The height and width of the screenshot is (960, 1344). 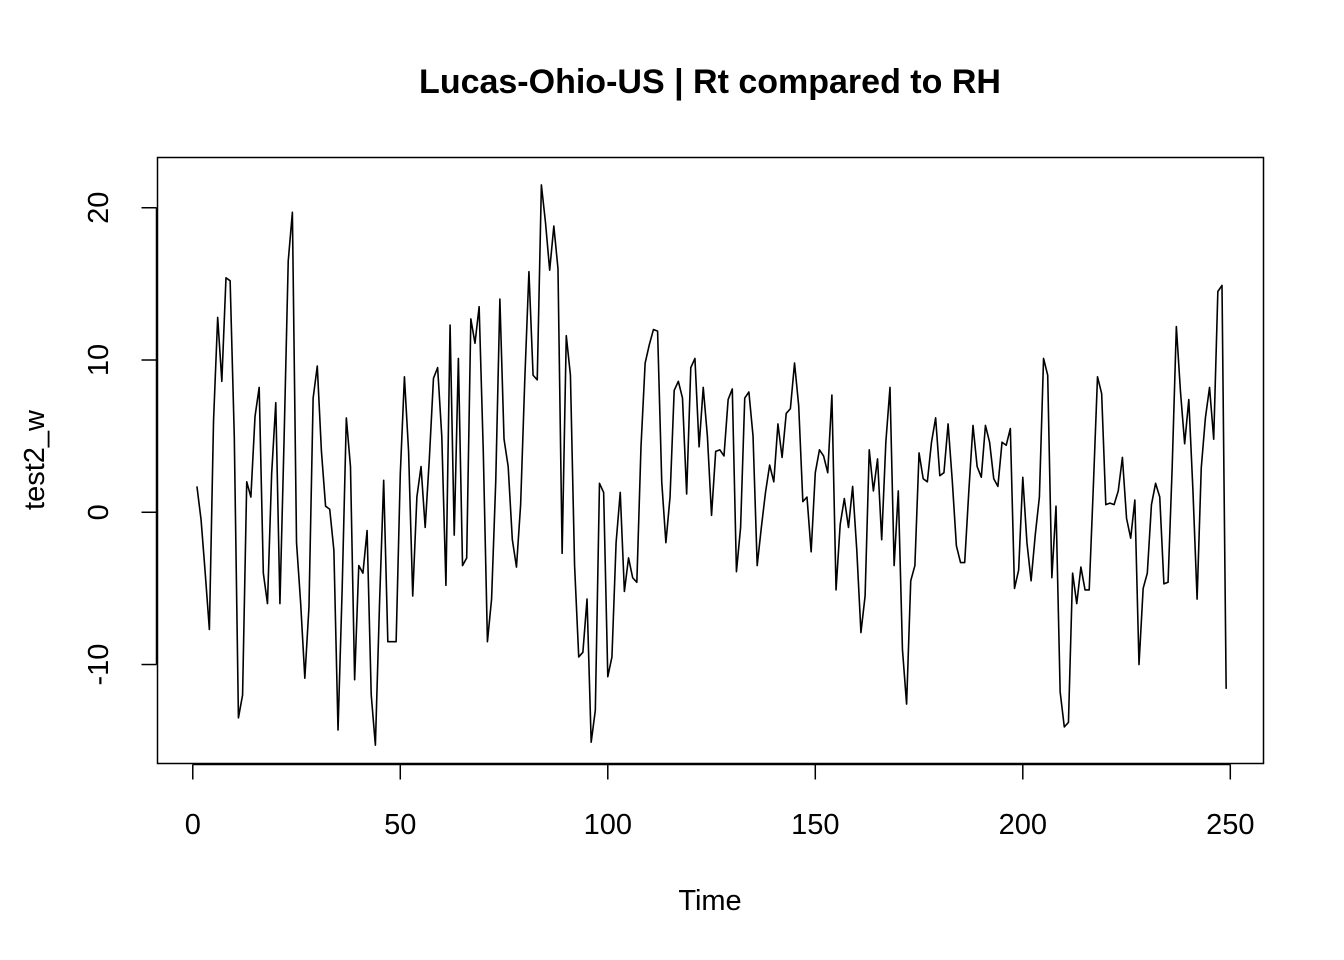 I want to click on chart-title: Lucas-Ohio-US | Rt compared to RH, so click(x=710, y=82).